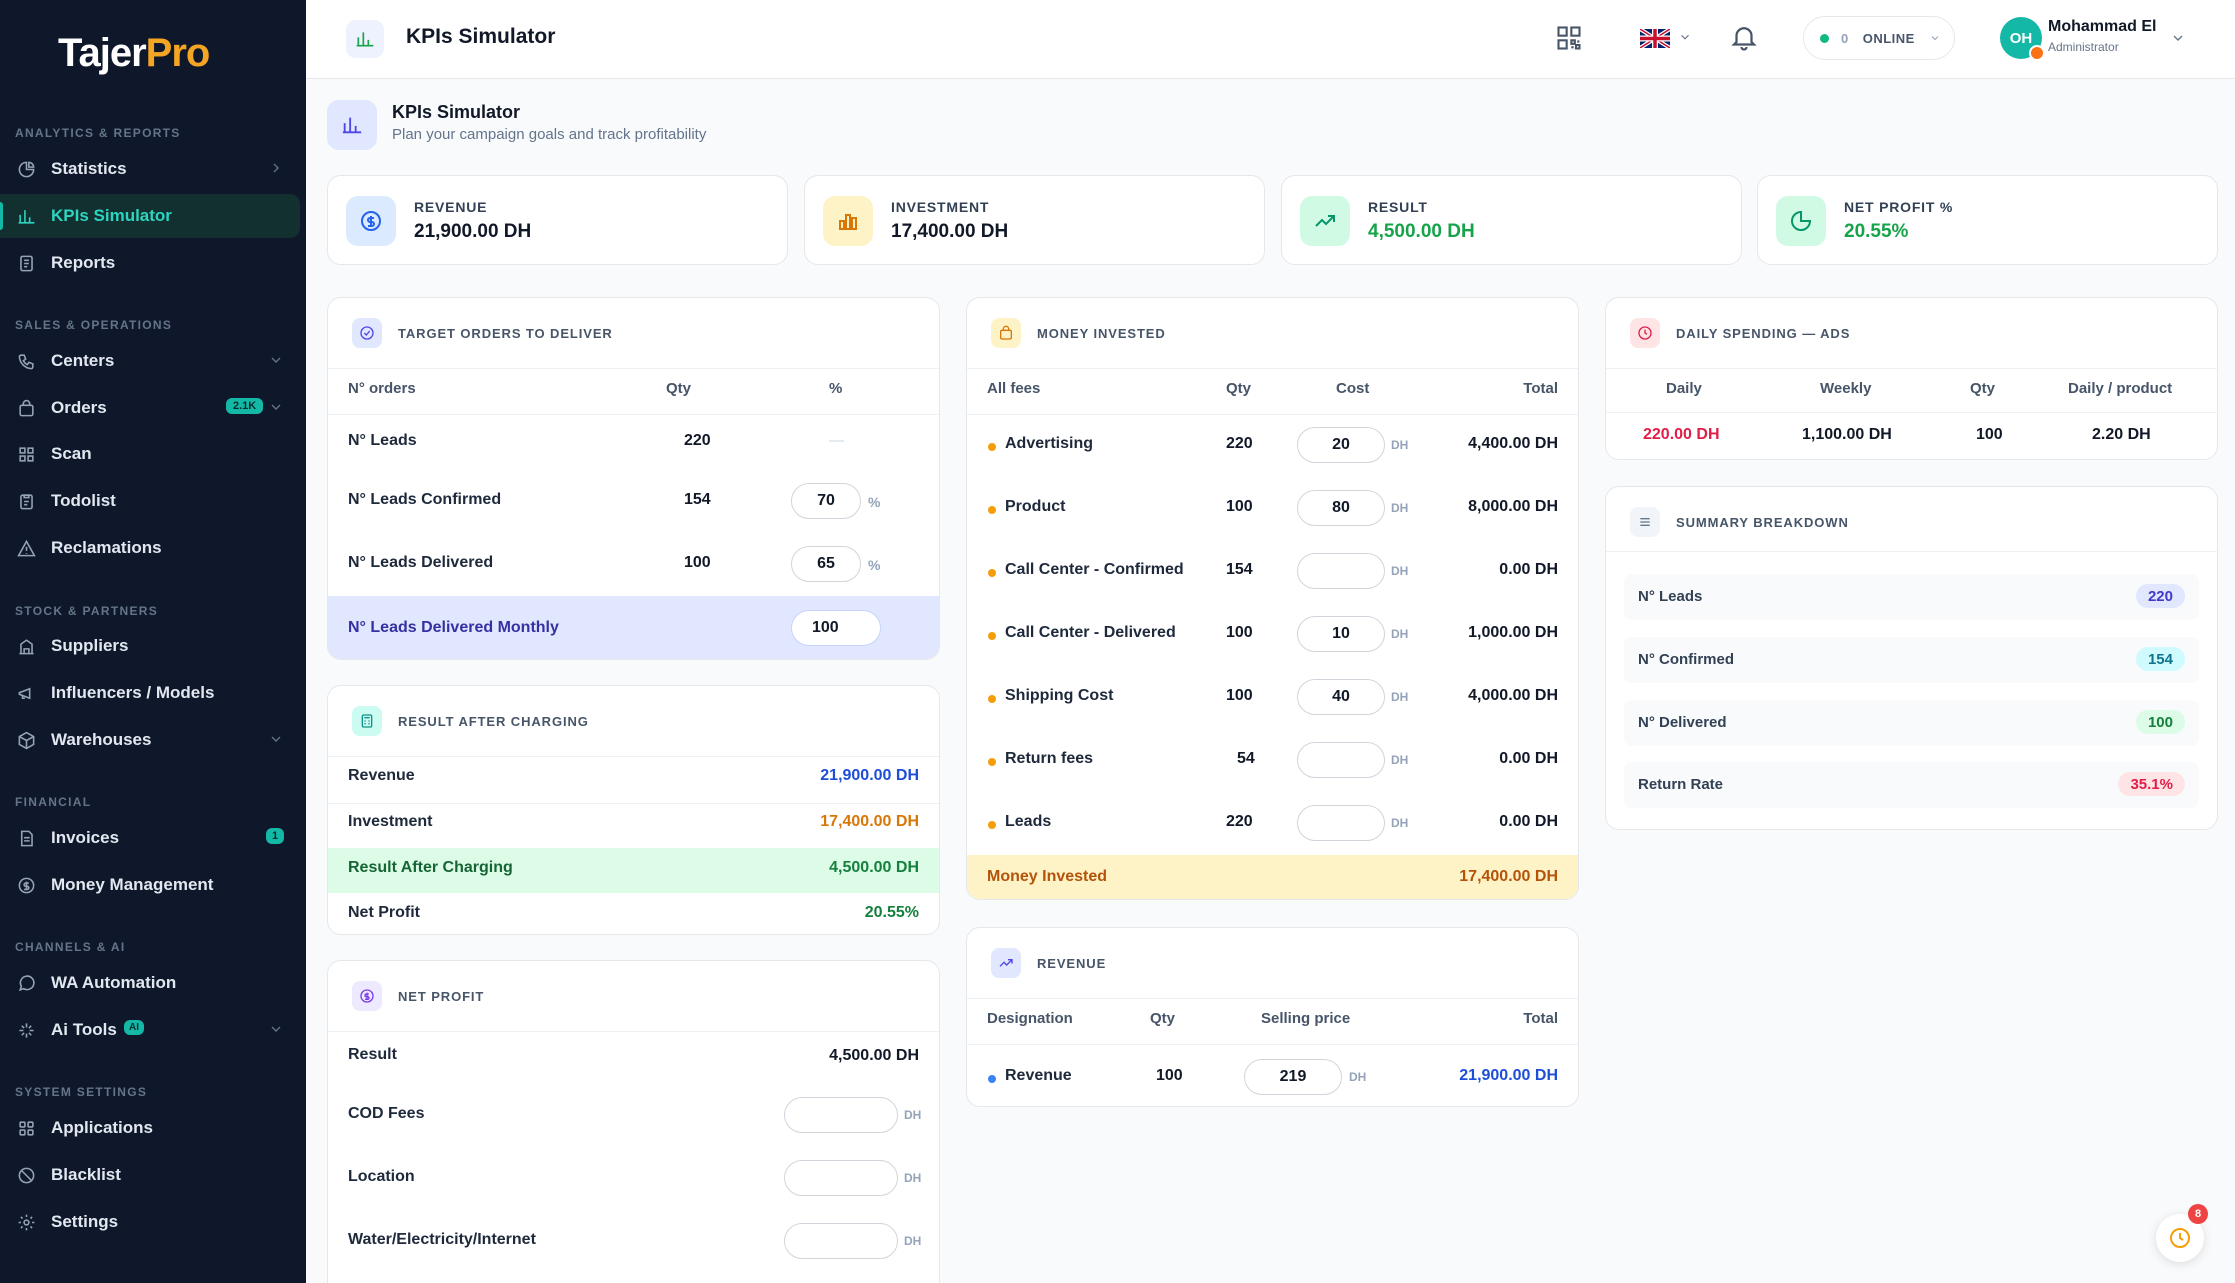 The width and height of the screenshot is (2235, 1283). What do you see at coordinates (1293, 1077) in the screenshot?
I see `selling-price-input: 219` at bounding box center [1293, 1077].